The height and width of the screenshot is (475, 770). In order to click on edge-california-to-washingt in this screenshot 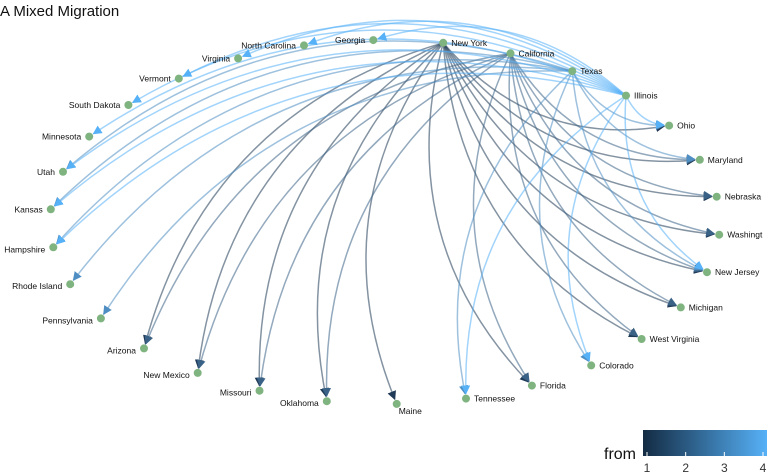, I will do `click(612, 145)`.